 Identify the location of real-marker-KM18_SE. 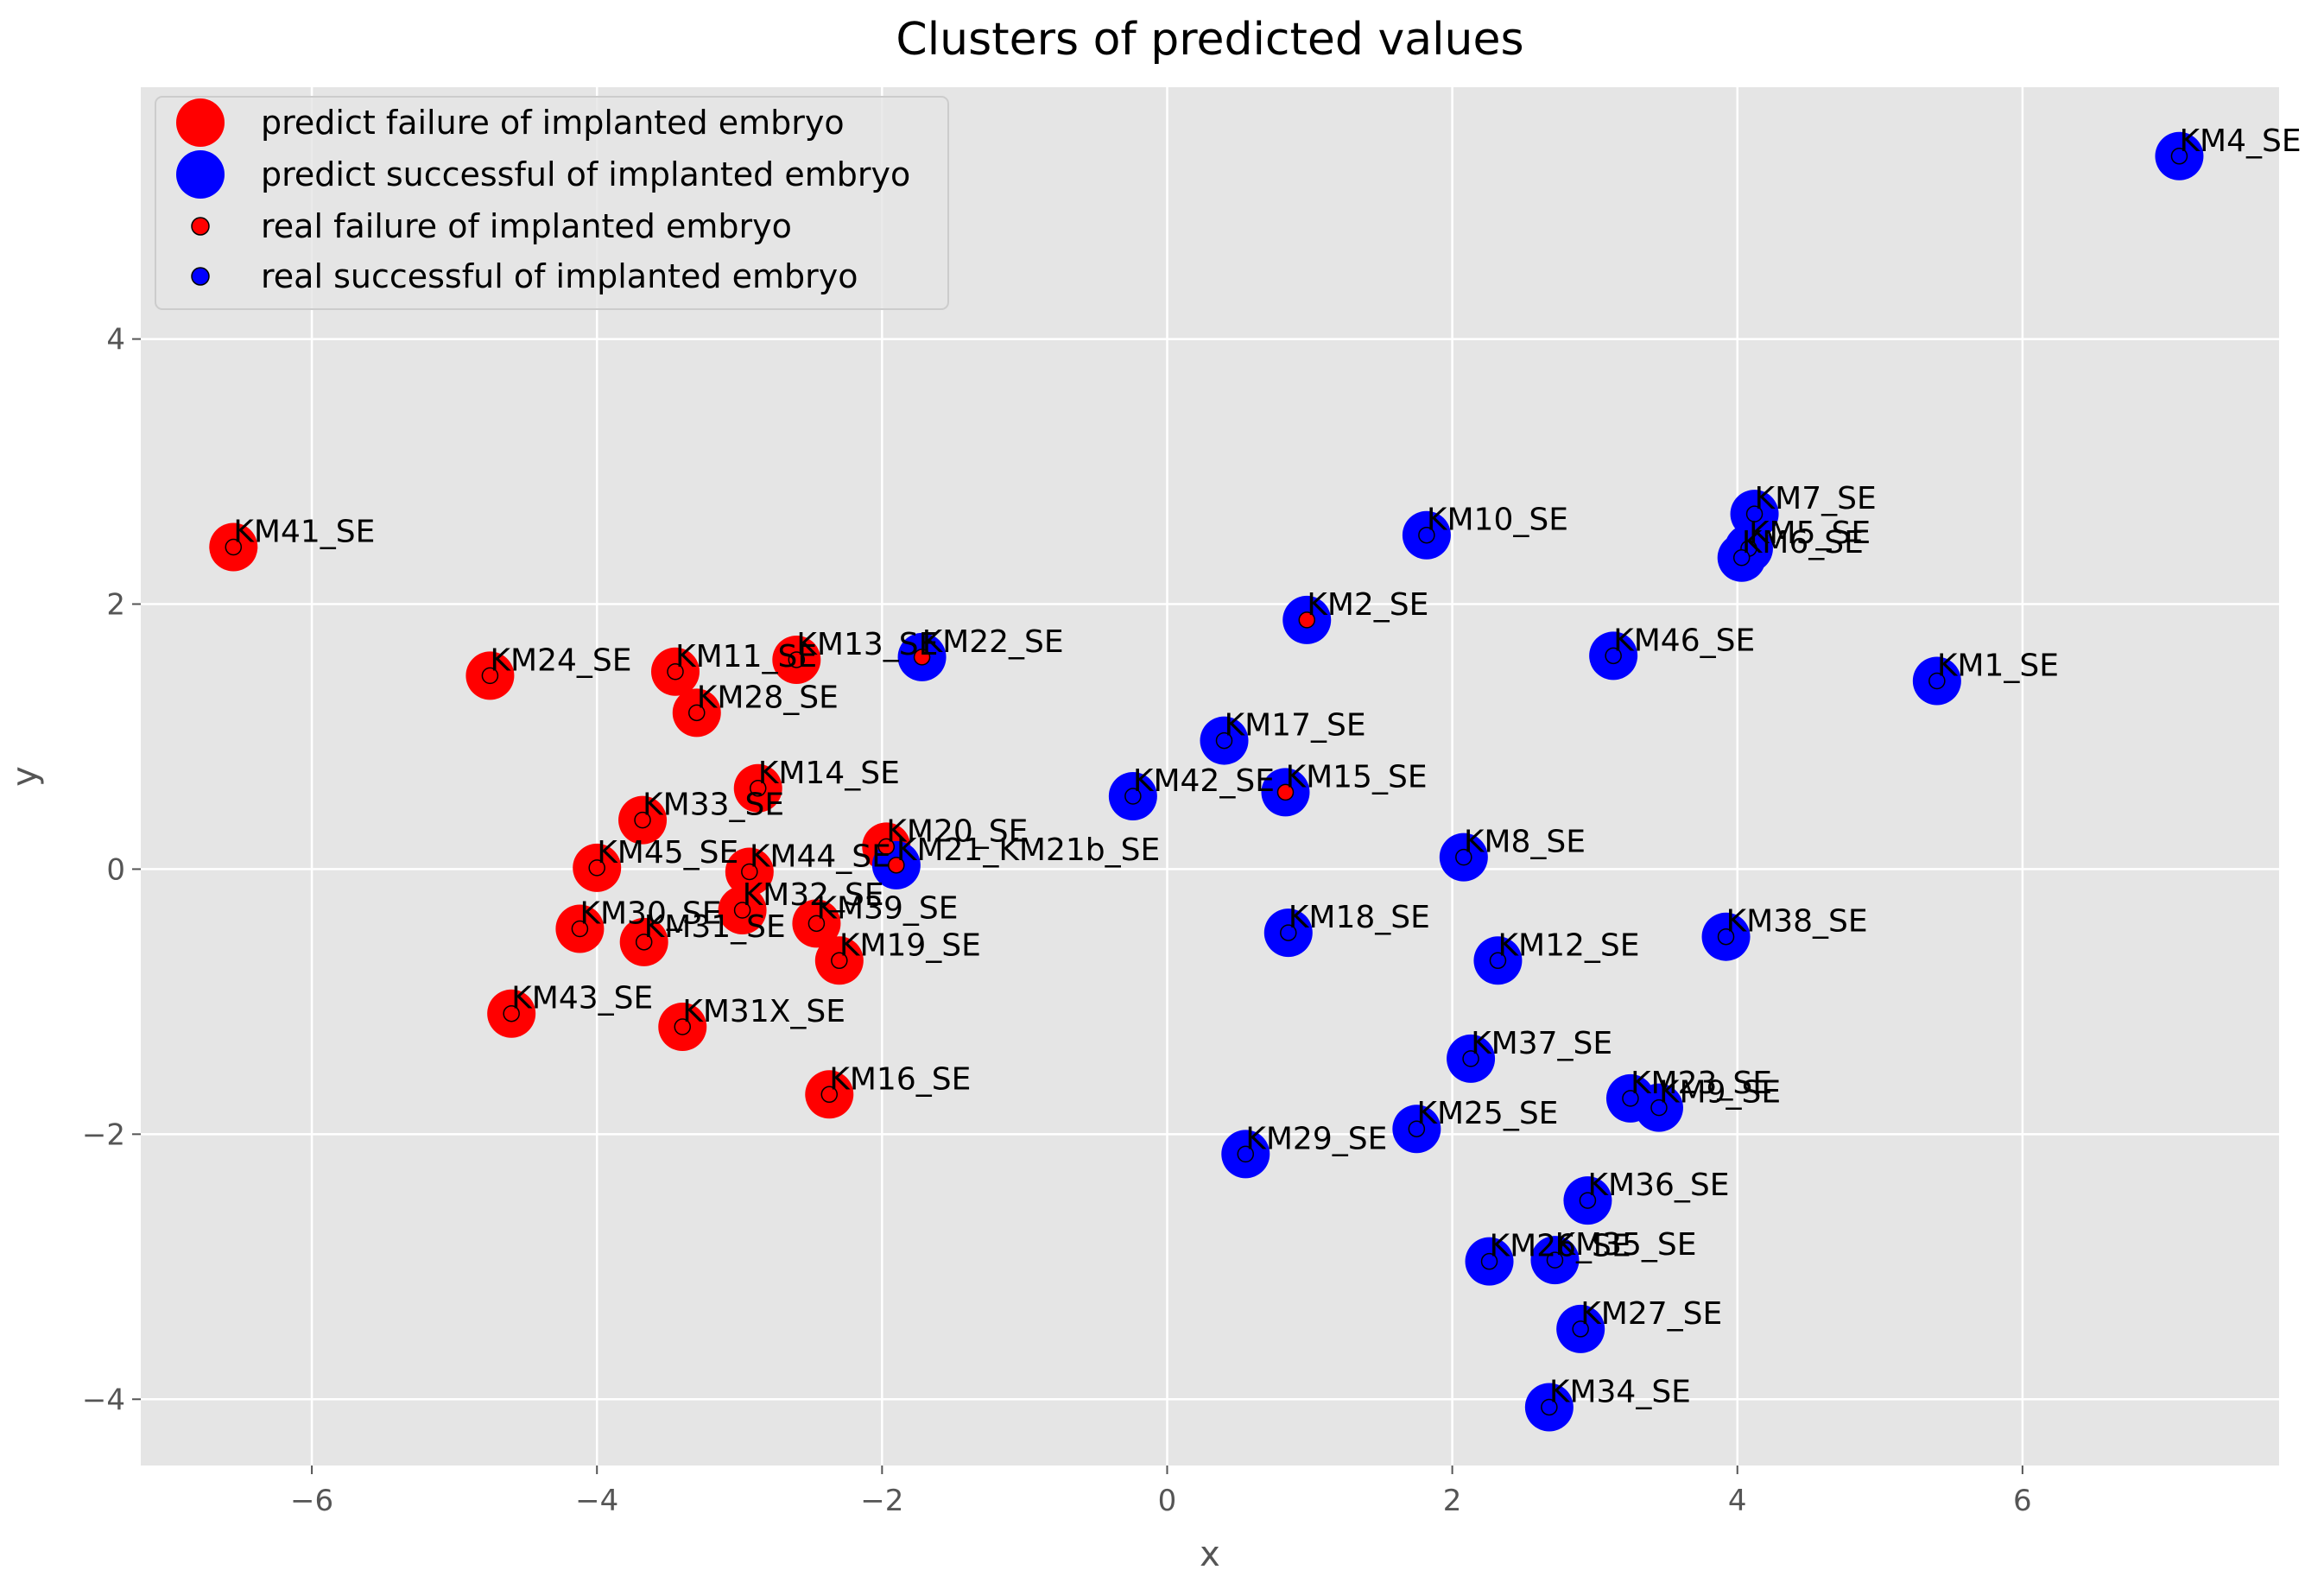
(1288, 932).